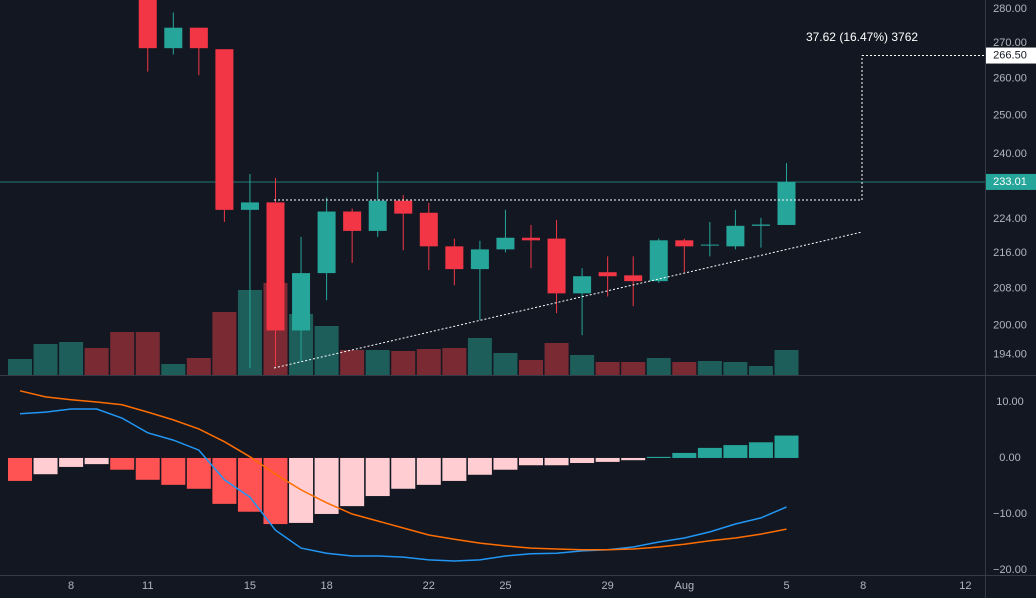 This screenshot has height=598, width=1036. What do you see at coordinates (1010, 219) in the screenshot?
I see `price-tick-label: 224.00` at bounding box center [1010, 219].